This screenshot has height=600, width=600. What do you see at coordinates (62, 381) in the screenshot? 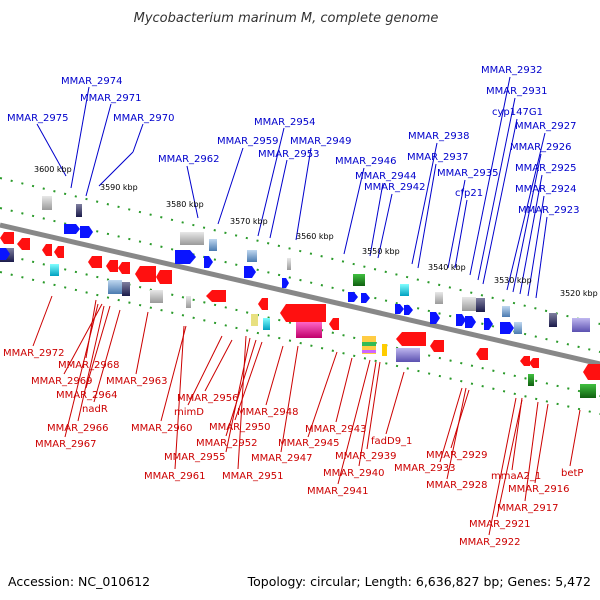
I see `gene-label: MMAR_2969` at bounding box center [62, 381].